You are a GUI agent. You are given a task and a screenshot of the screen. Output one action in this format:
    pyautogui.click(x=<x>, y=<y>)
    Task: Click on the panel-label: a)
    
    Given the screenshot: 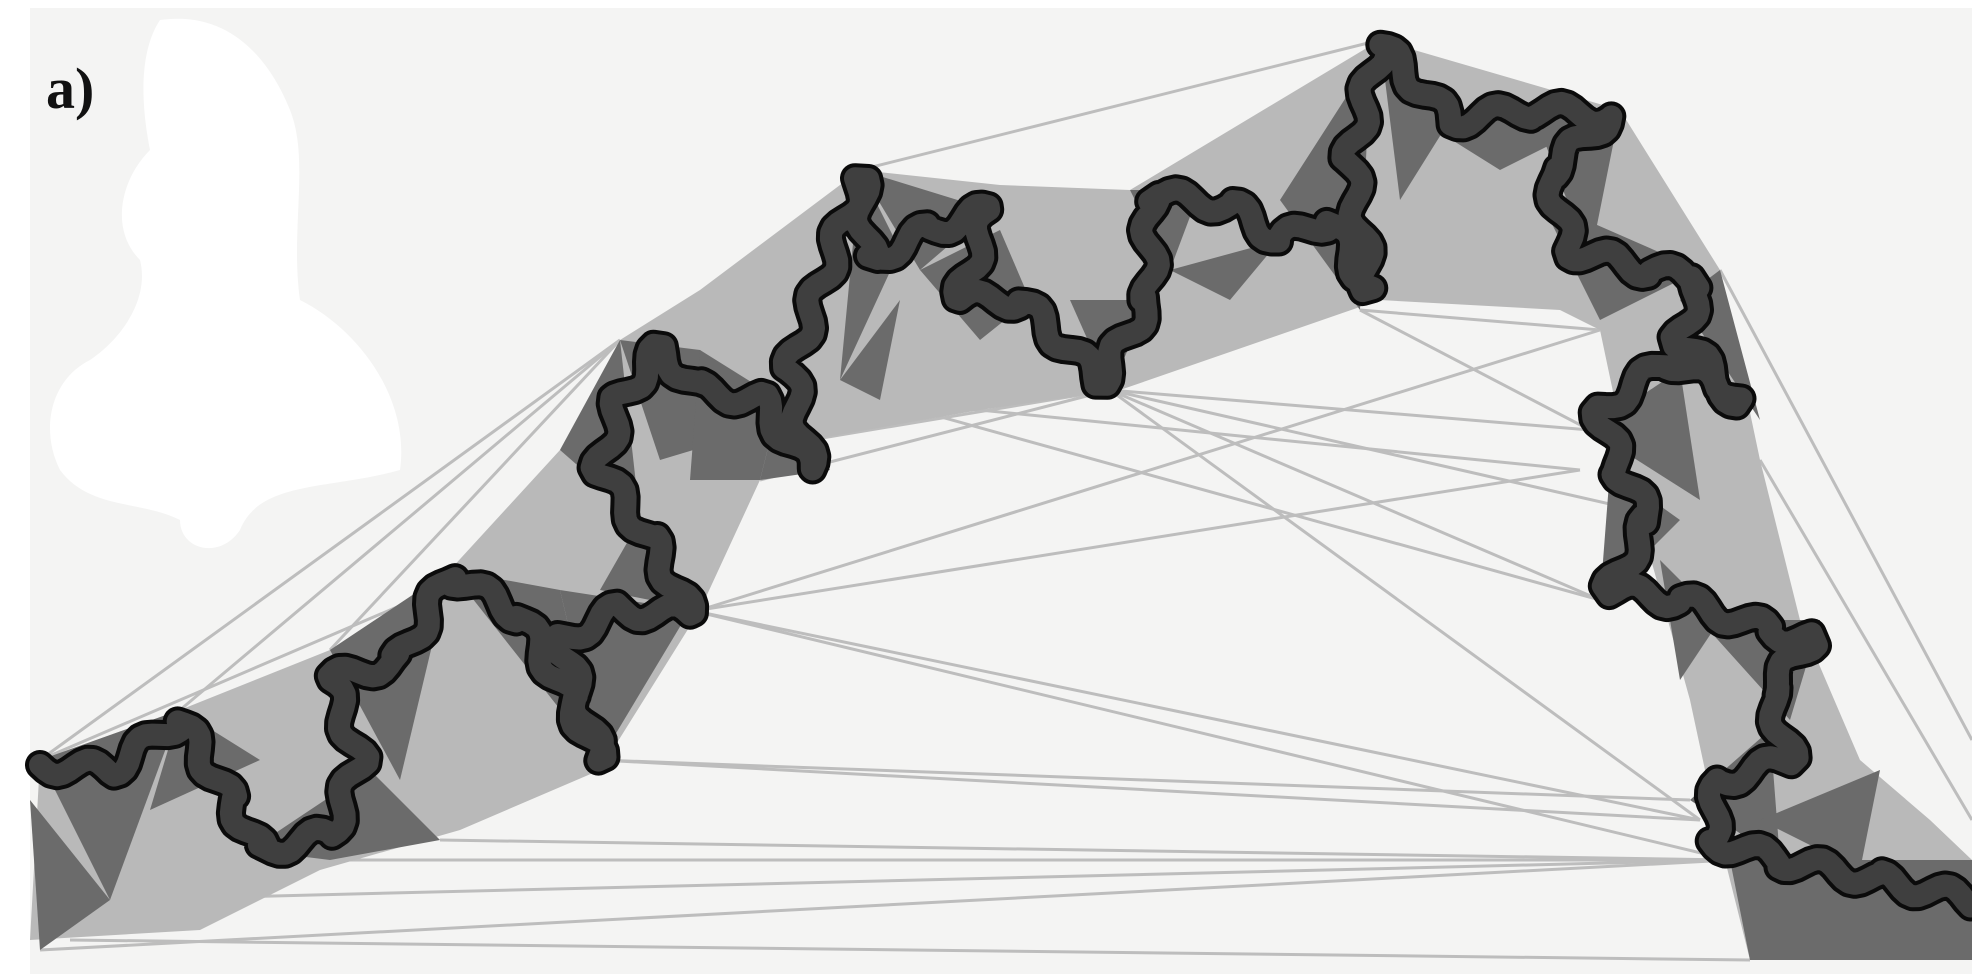 What is the action you would take?
    pyautogui.click(x=70, y=88)
    